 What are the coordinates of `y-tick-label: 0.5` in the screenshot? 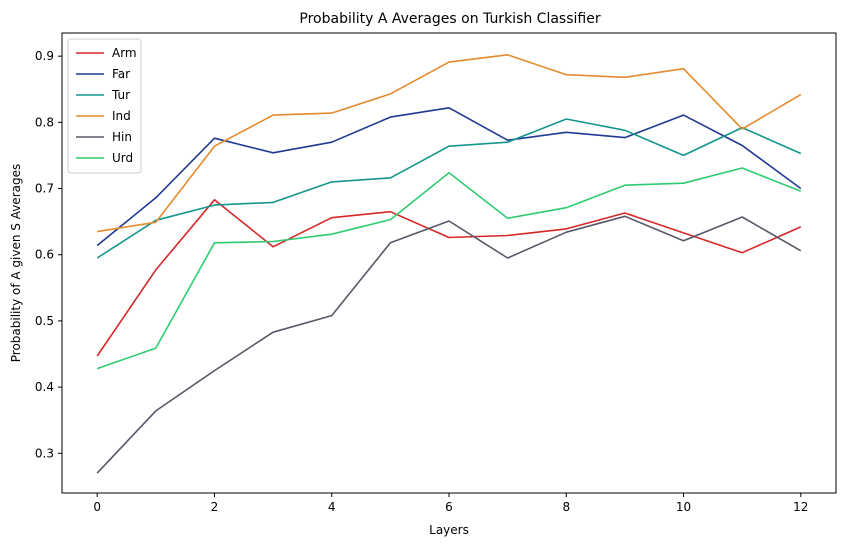 It's located at (44, 321).